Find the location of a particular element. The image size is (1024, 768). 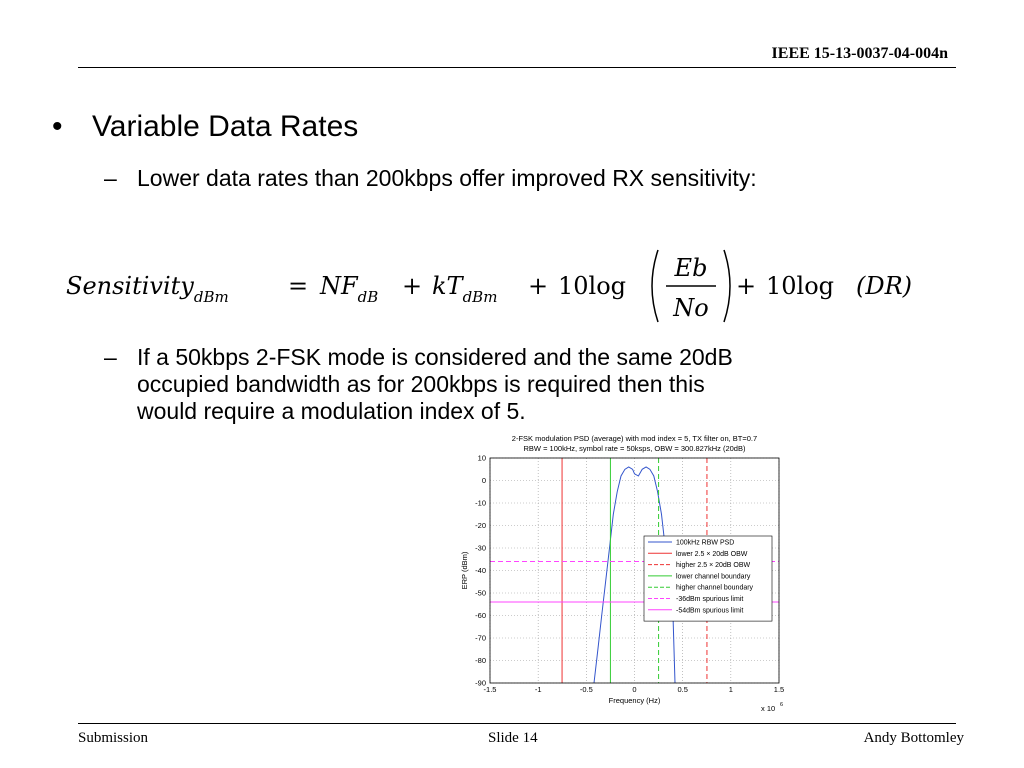

footer-right: Andy Bottomley is located at coordinates (913, 738).